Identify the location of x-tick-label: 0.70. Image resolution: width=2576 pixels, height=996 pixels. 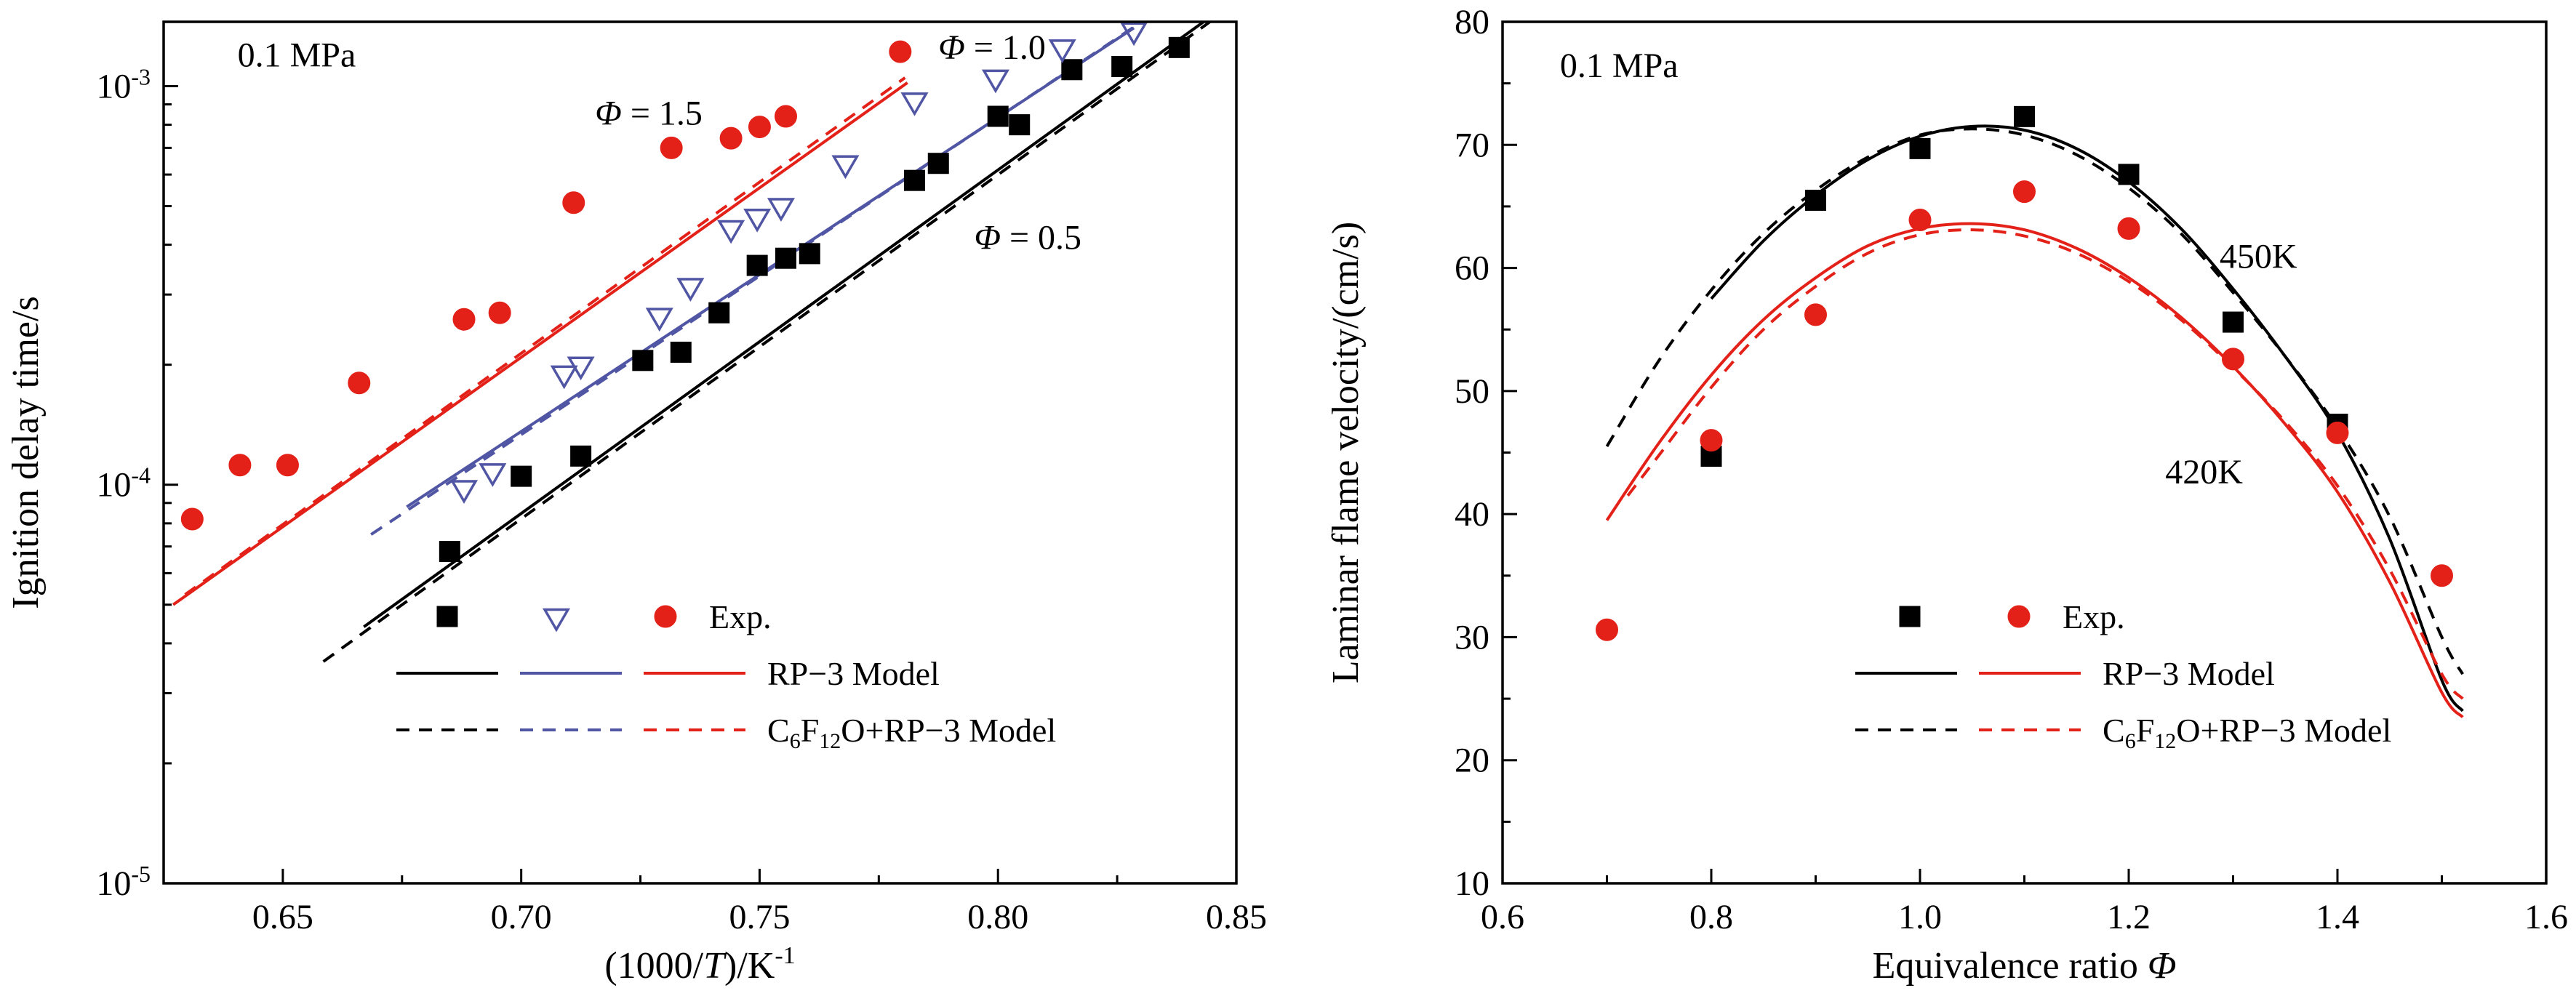
(521, 917).